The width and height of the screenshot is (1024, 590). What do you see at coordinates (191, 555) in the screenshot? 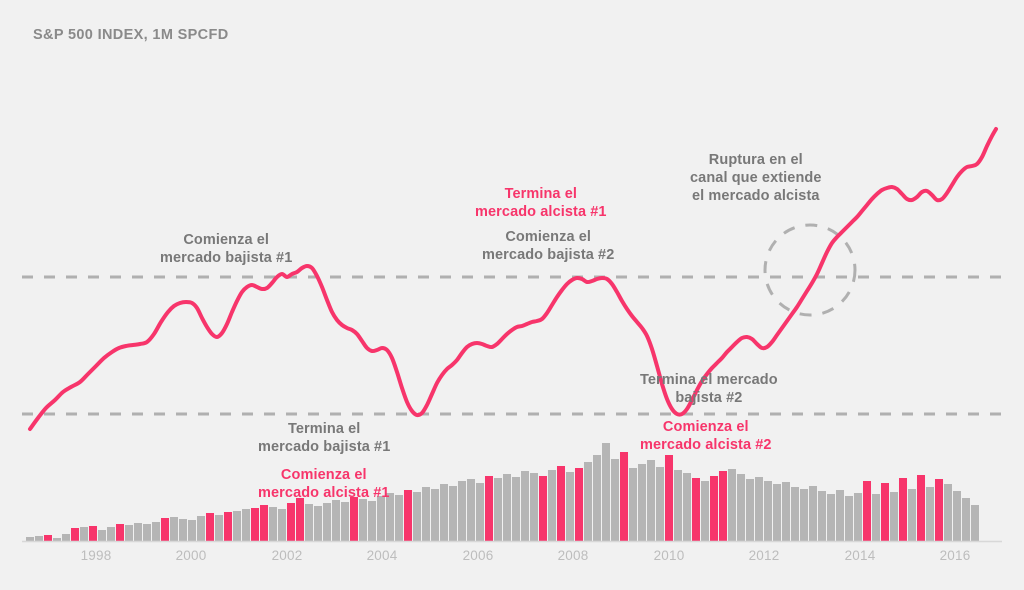
I see `x-axis-tick-label: 2000` at bounding box center [191, 555].